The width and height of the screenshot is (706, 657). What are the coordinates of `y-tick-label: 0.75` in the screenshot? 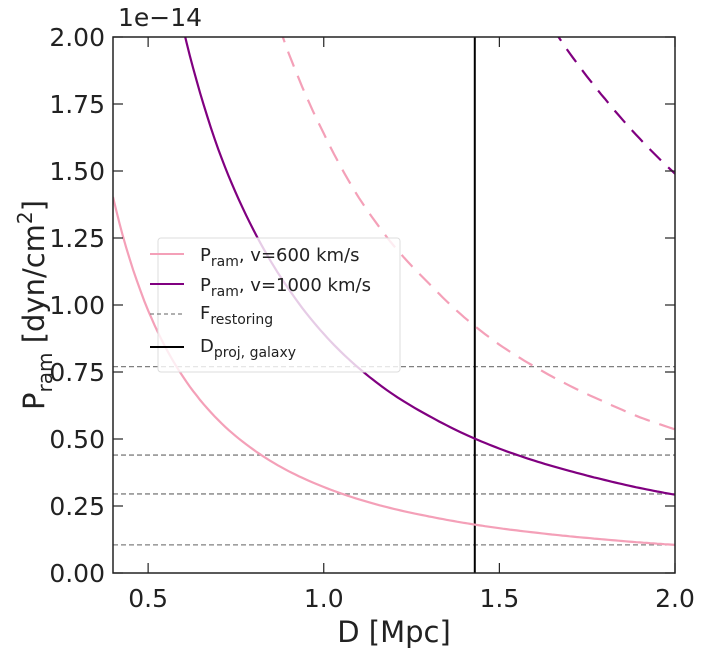 It's located at (77, 372).